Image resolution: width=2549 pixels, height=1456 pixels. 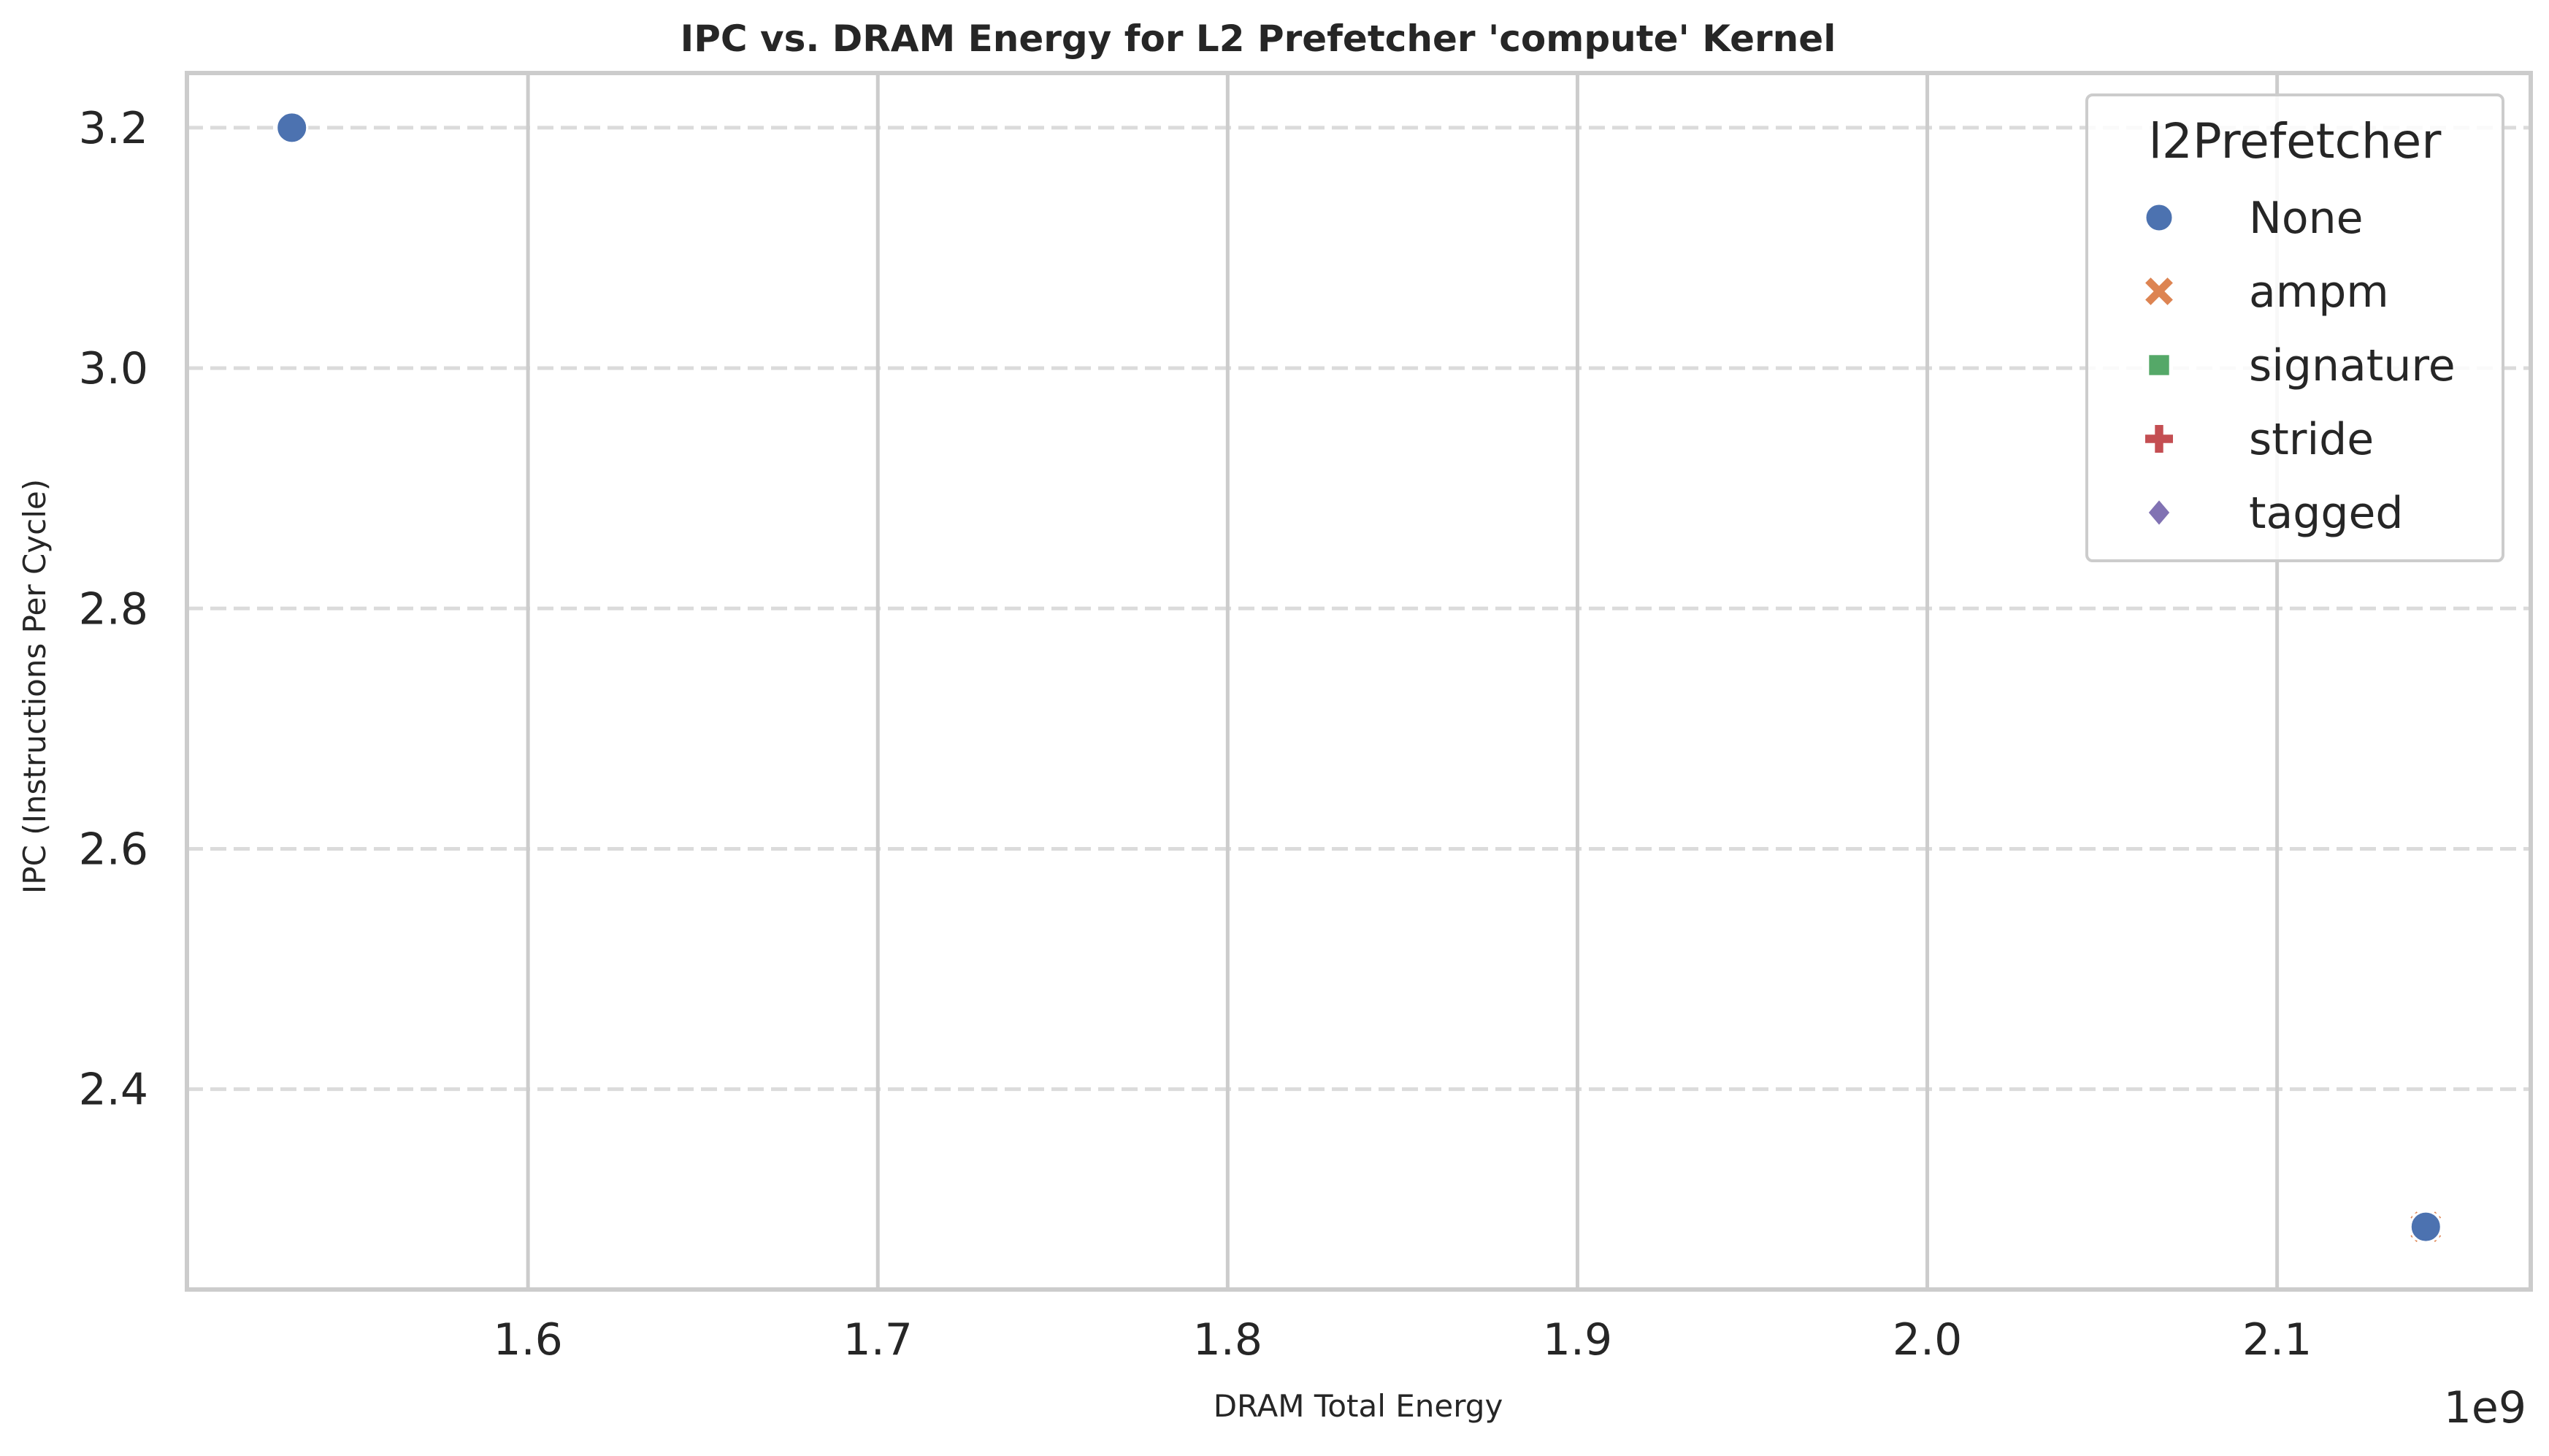 I want to click on legend-marker-none, so click(x=2159, y=217).